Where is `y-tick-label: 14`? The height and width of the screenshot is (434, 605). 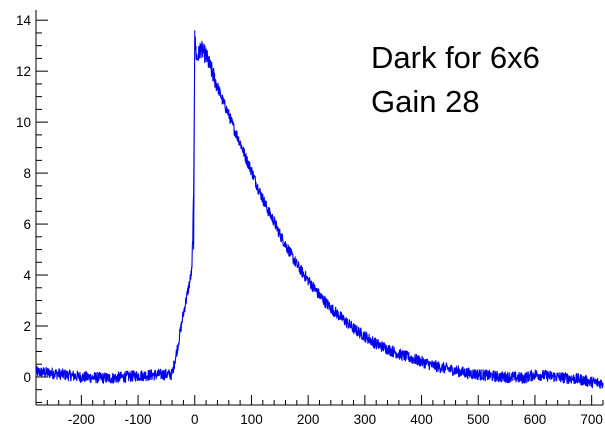
y-tick-label: 14 is located at coordinates (24, 20).